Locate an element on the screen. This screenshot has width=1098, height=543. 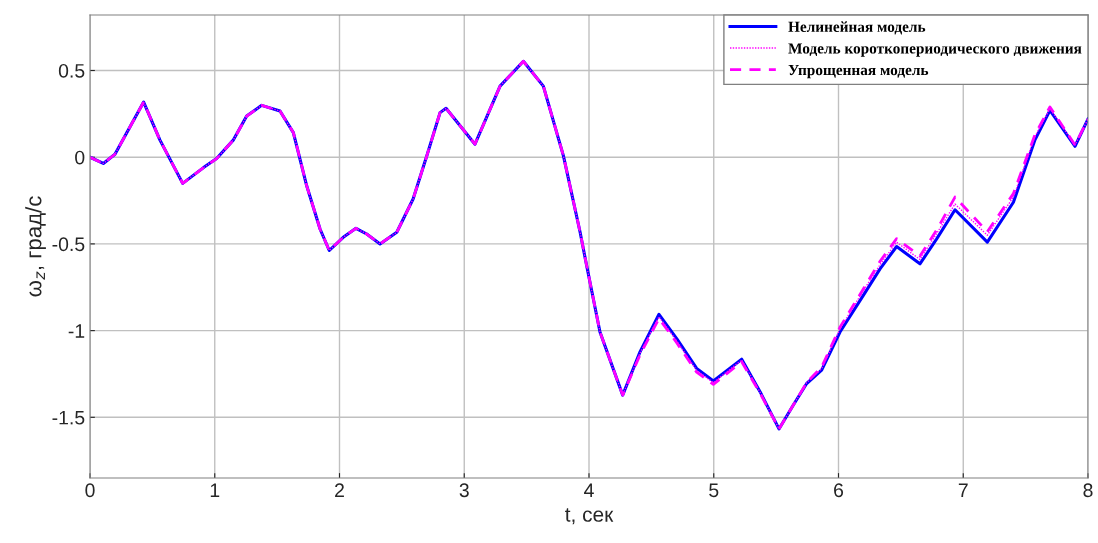
x-axis-title: t, сек is located at coordinates (589, 516).